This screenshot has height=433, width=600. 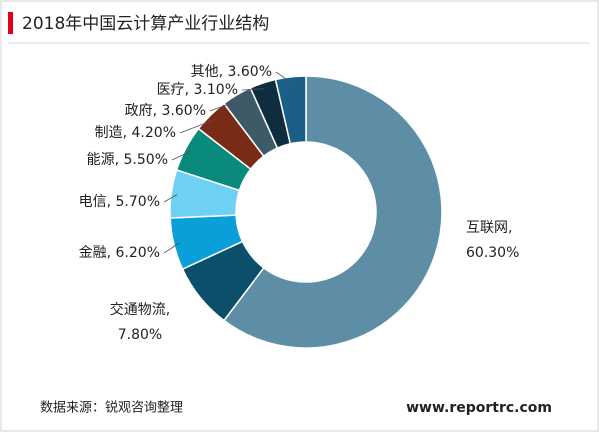 I want to click on label-line: 7.80%, so click(x=140, y=335).